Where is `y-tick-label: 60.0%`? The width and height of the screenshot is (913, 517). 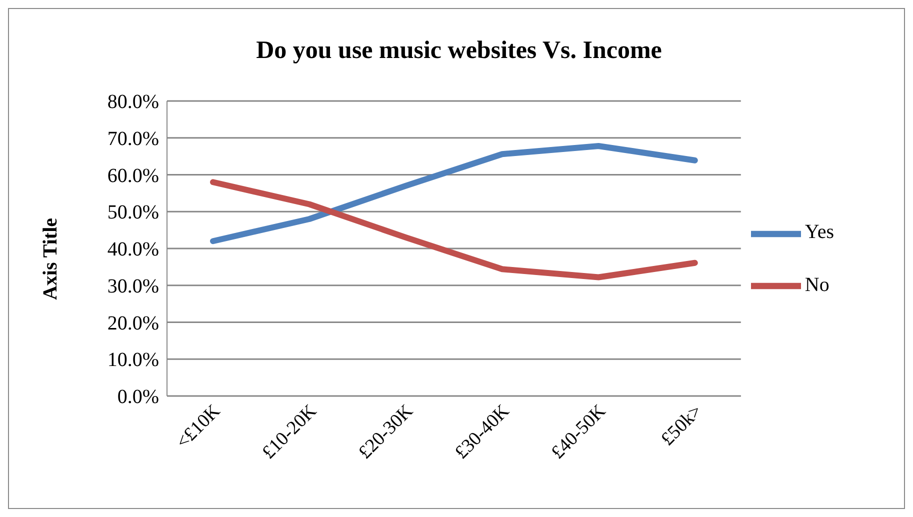
y-tick-label: 60.0% is located at coordinates (133, 175).